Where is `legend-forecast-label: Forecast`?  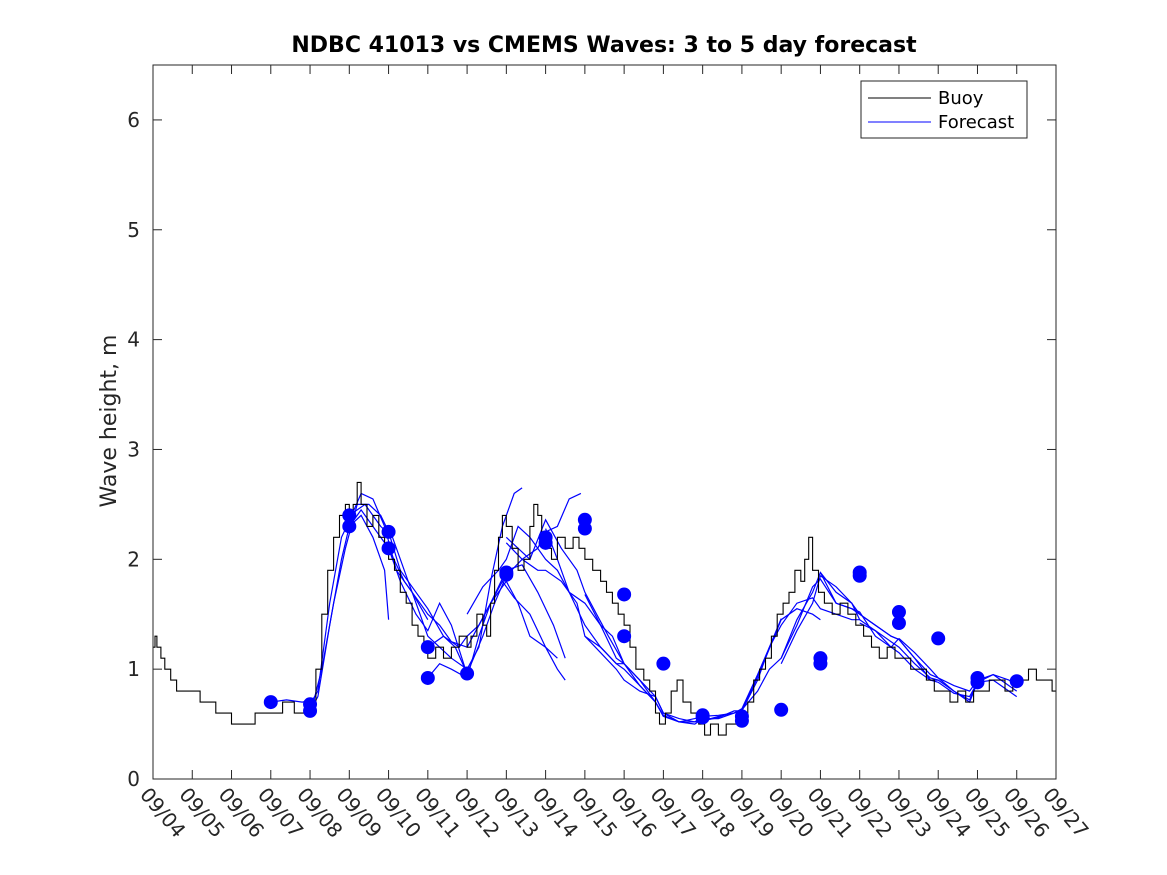
legend-forecast-label: Forecast is located at coordinates (976, 122).